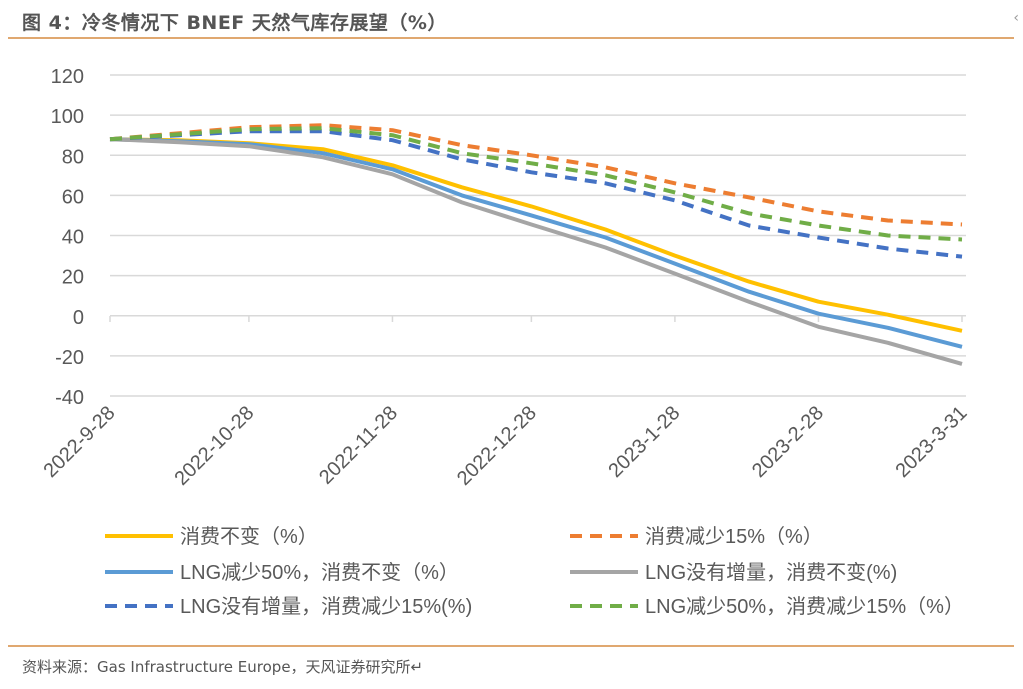 The image size is (1023, 689). What do you see at coordinates (67, 117) in the screenshot?
I see `y-tick-label: 100` at bounding box center [67, 117].